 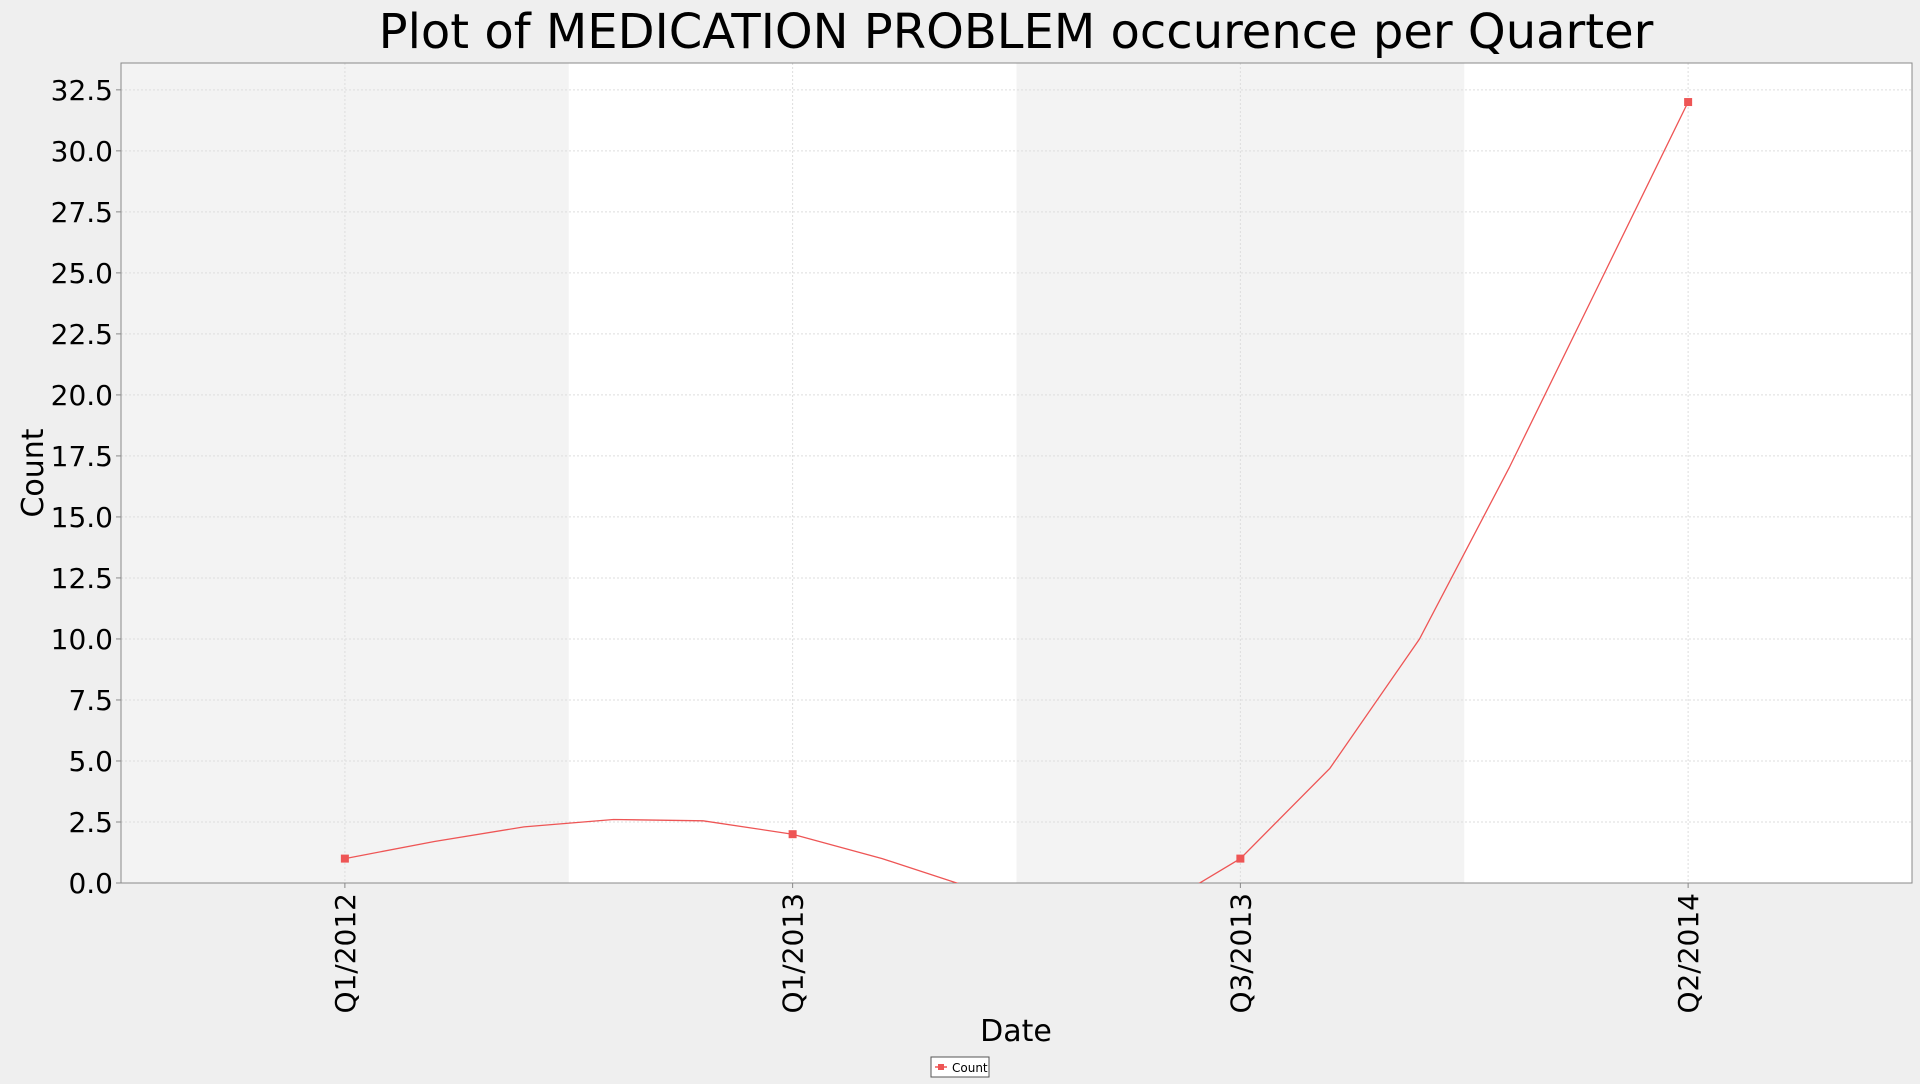 I want to click on x-tick-label: Q2/2014, so click(x=1688, y=953).